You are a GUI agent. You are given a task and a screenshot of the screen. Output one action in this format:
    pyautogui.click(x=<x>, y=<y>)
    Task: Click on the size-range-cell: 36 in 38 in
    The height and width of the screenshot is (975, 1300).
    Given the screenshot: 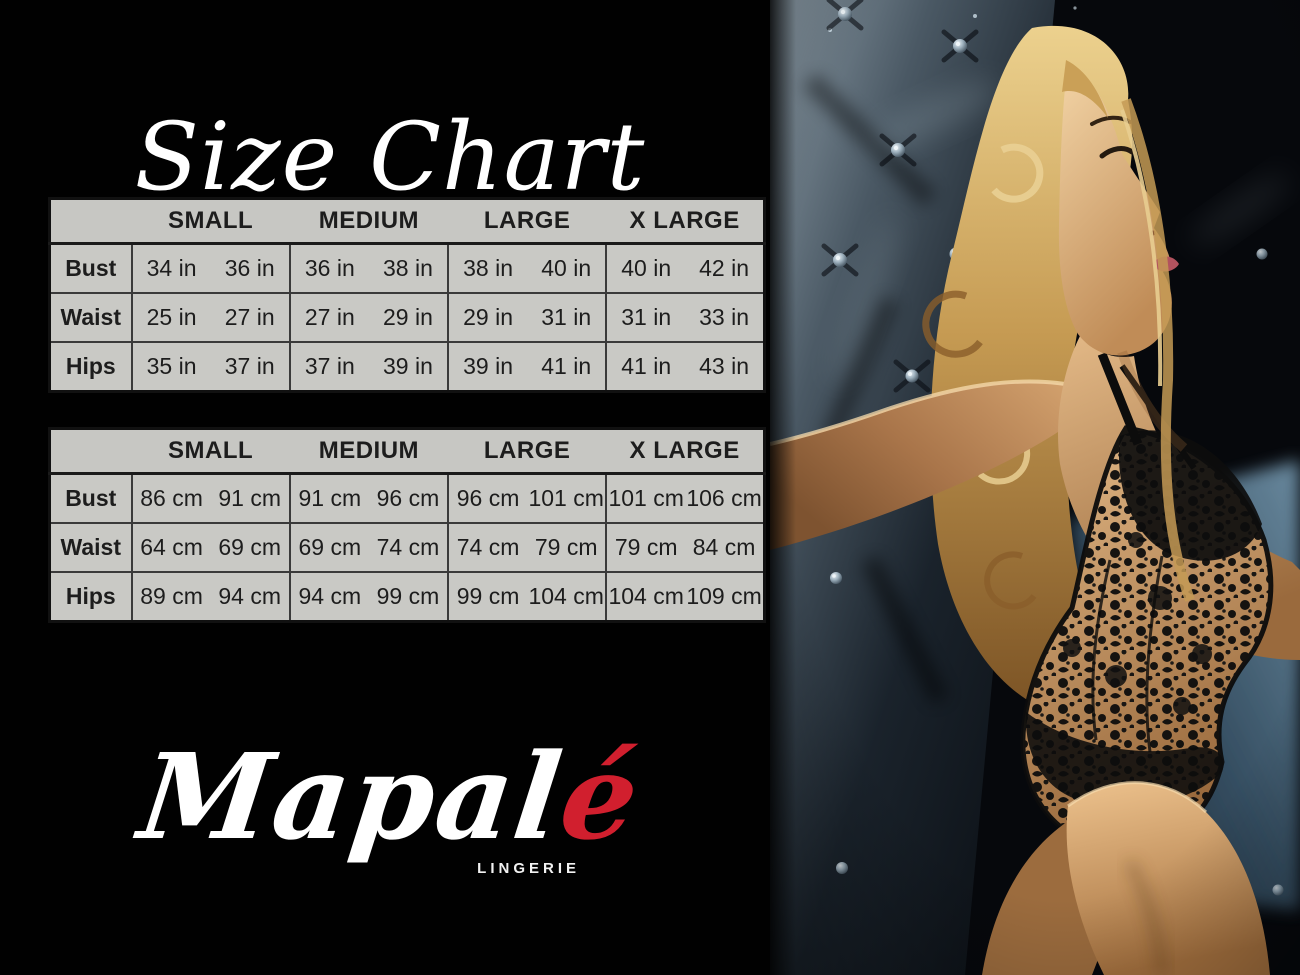 What is the action you would take?
    pyautogui.click(x=369, y=268)
    